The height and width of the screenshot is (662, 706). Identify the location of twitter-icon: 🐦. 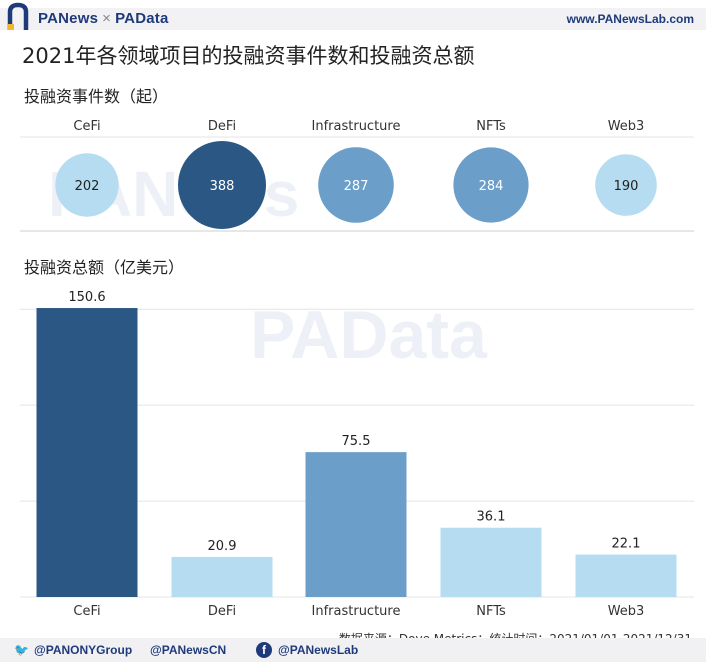
(21, 650).